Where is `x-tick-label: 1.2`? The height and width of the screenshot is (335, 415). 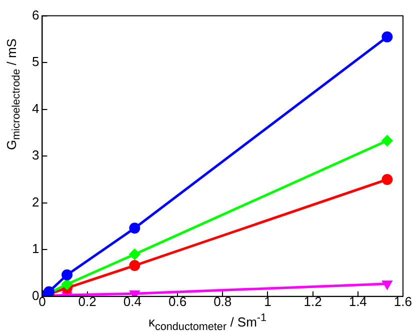 x-tick-label: 1.2 is located at coordinates (313, 301).